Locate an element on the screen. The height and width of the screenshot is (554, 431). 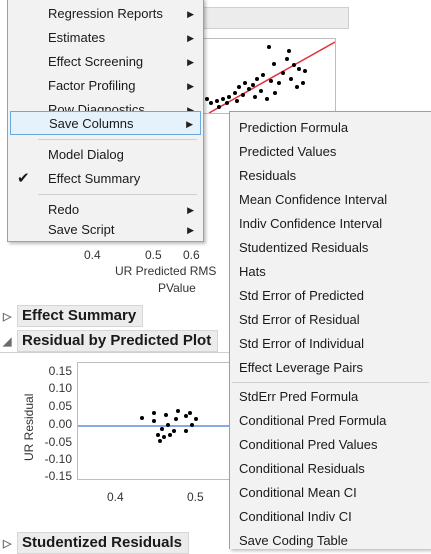
submenu-item-conditional-pred-values: Conditional Pred Values is located at coordinates (330, 445).